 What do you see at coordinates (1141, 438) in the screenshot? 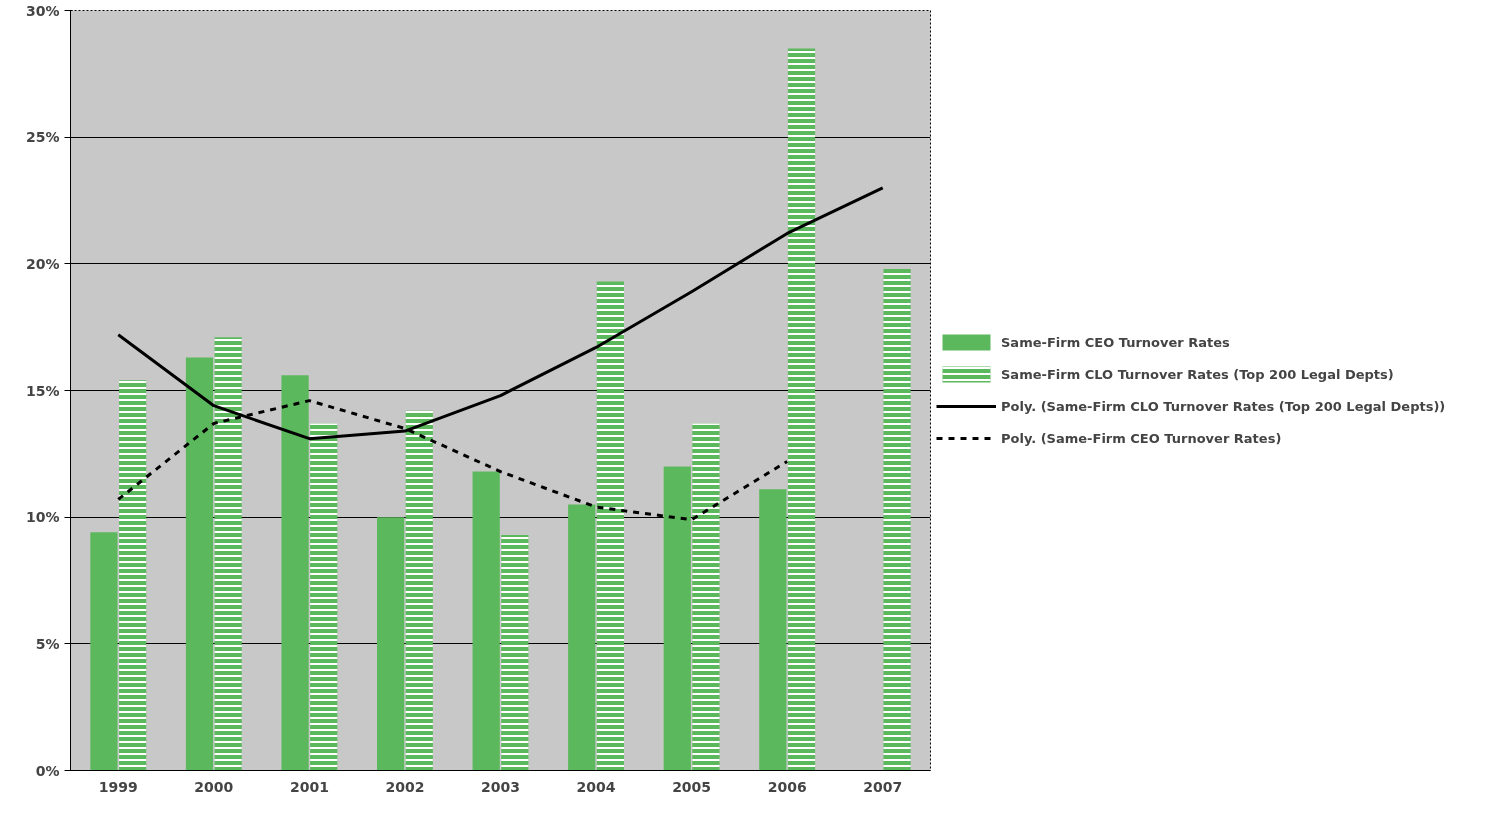
I see `legend-label: Poly. (Same-Firm CEO Turnover Rates)` at bounding box center [1141, 438].